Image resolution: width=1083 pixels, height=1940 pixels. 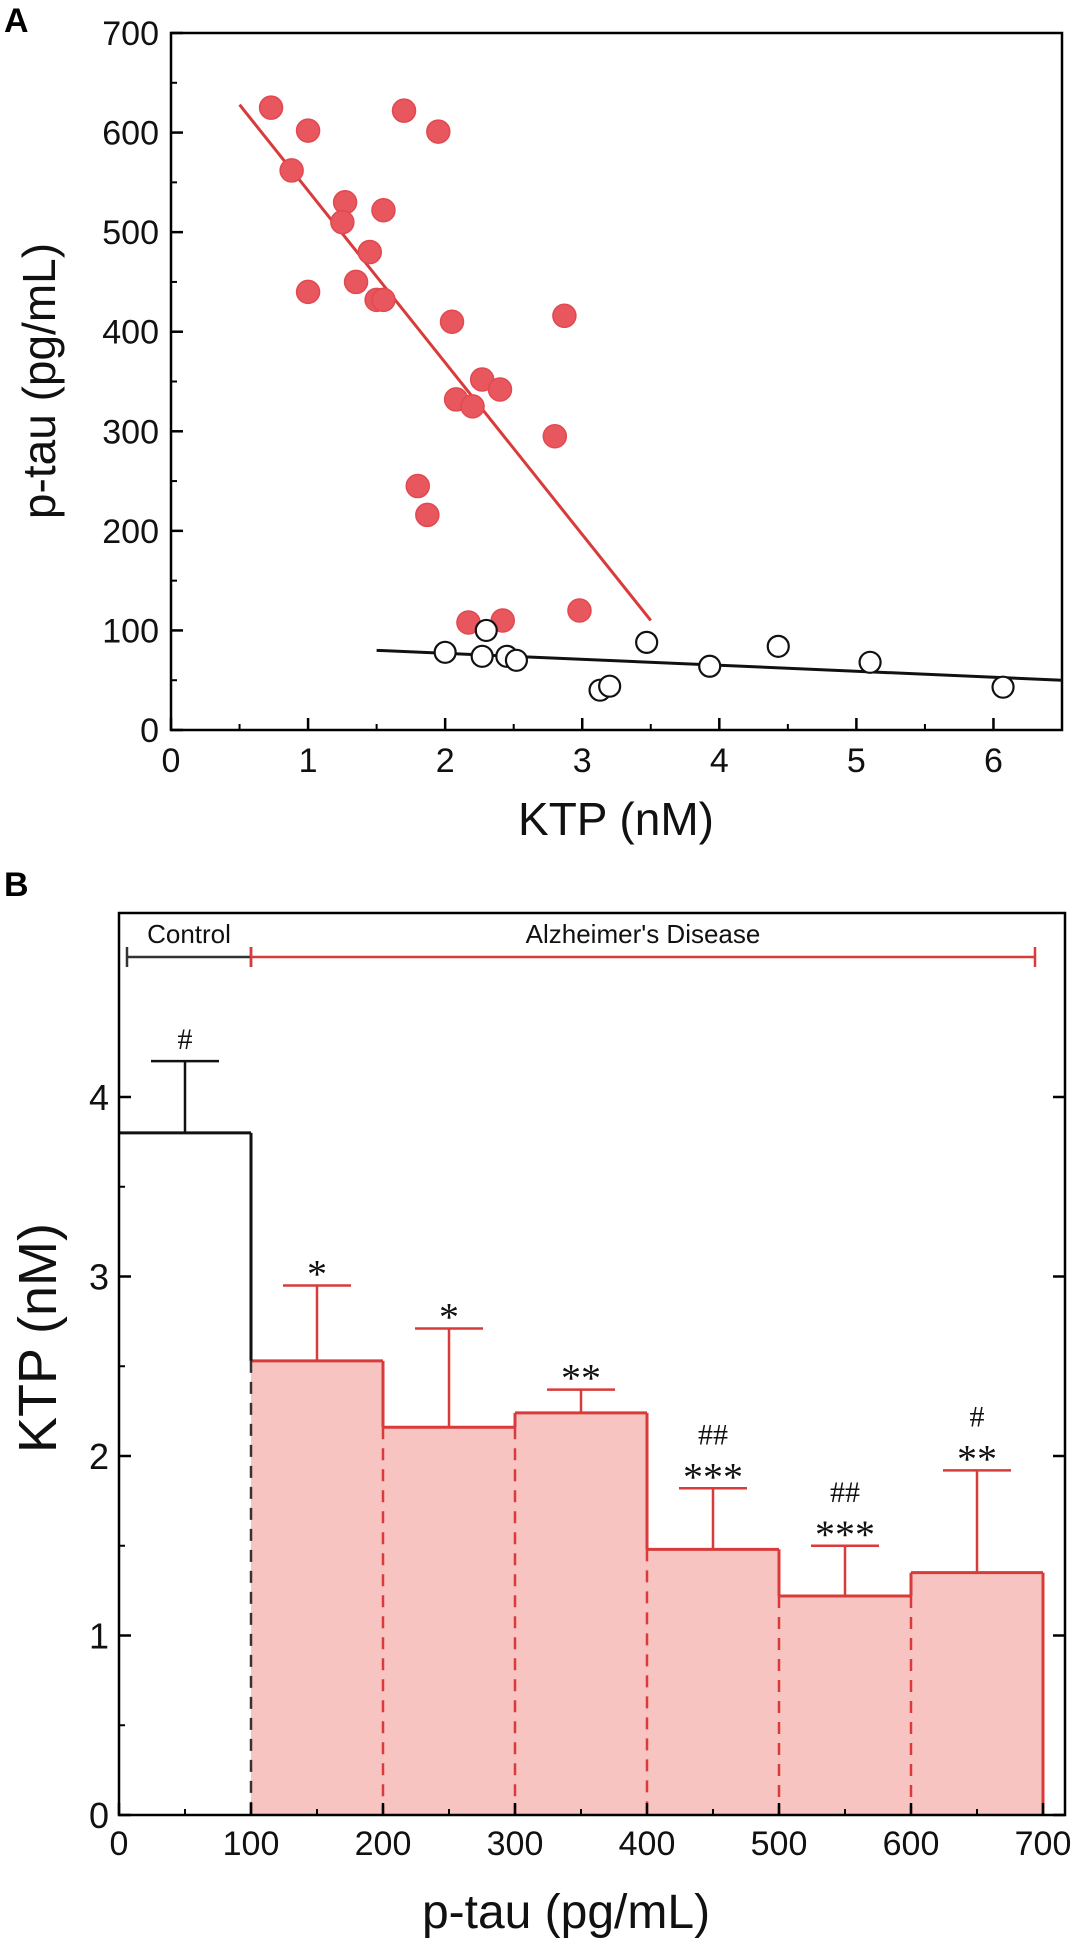 I want to click on b-x-tick-label: 200, so click(x=383, y=1844).